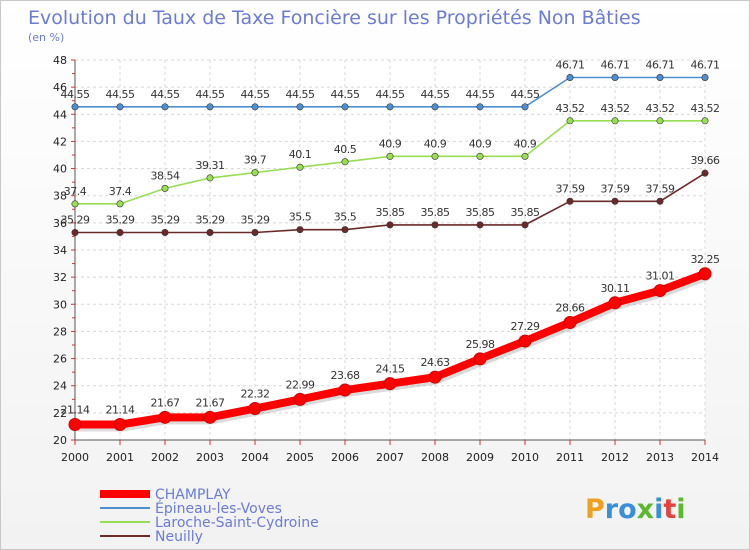  I want to click on y-tick-label: 48, so click(60, 60).